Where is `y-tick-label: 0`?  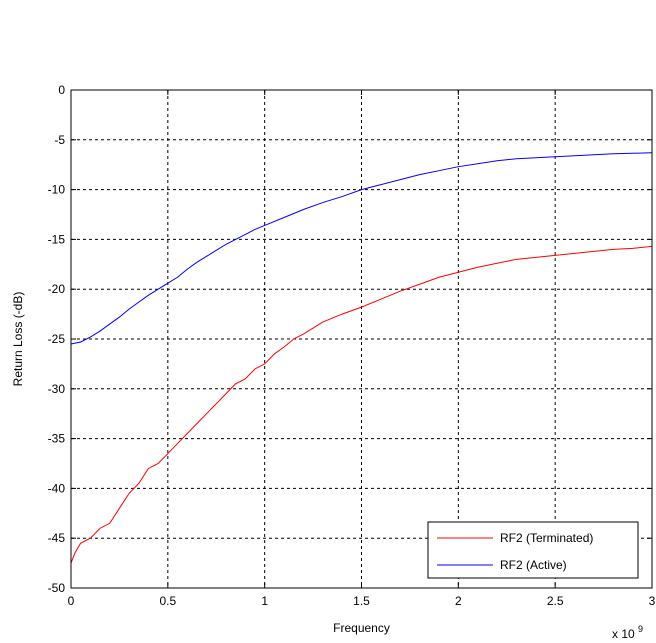 y-tick-label: 0 is located at coordinates (61, 90).